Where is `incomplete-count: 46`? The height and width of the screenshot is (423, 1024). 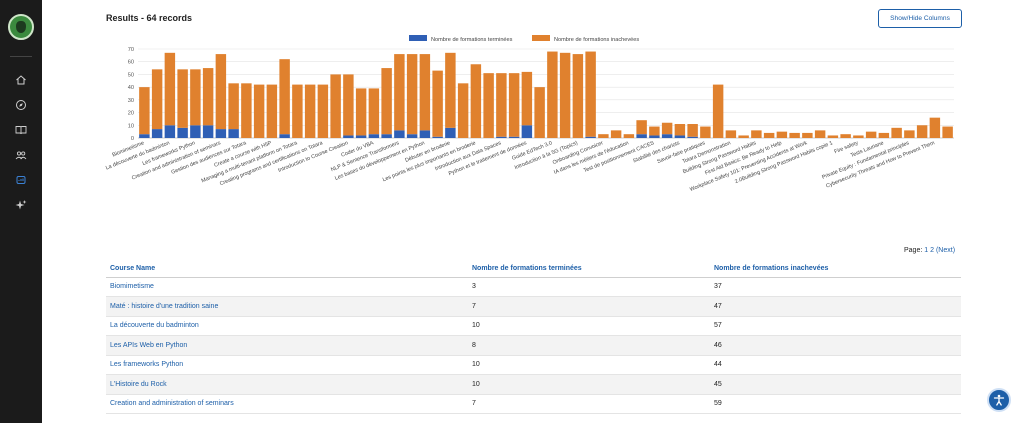
incomplete-count: 46 is located at coordinates (835, 345).